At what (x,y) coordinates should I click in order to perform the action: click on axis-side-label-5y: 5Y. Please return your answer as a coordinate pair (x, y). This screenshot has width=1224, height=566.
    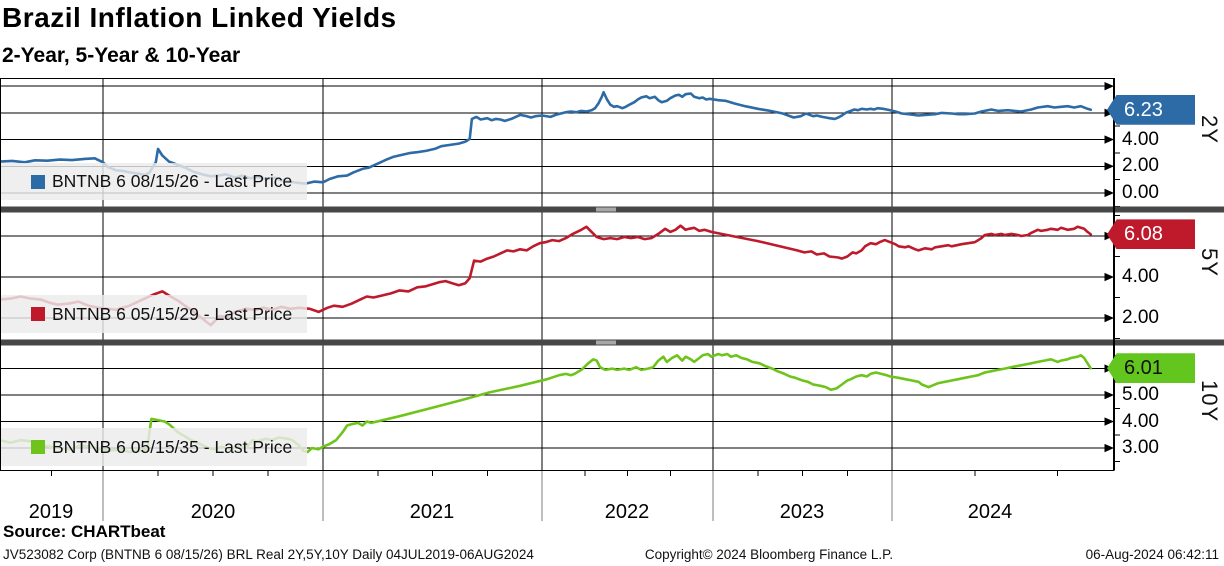
    Looking at the image, I should click on (1209, 262).